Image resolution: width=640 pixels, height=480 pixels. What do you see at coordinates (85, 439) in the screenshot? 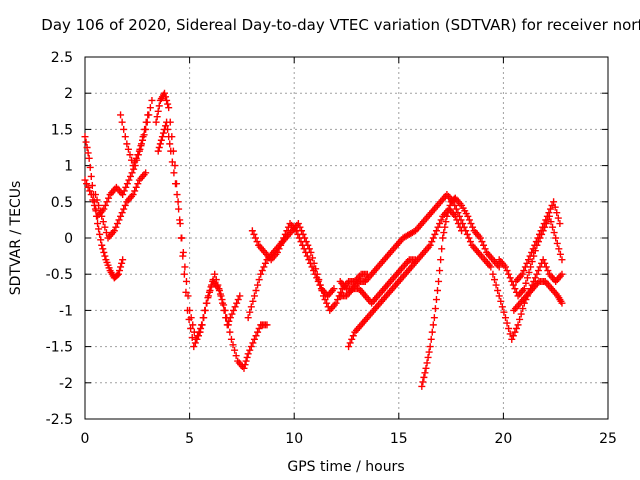
I see `x-tick-label: 0` at bounding box center [85, 439].